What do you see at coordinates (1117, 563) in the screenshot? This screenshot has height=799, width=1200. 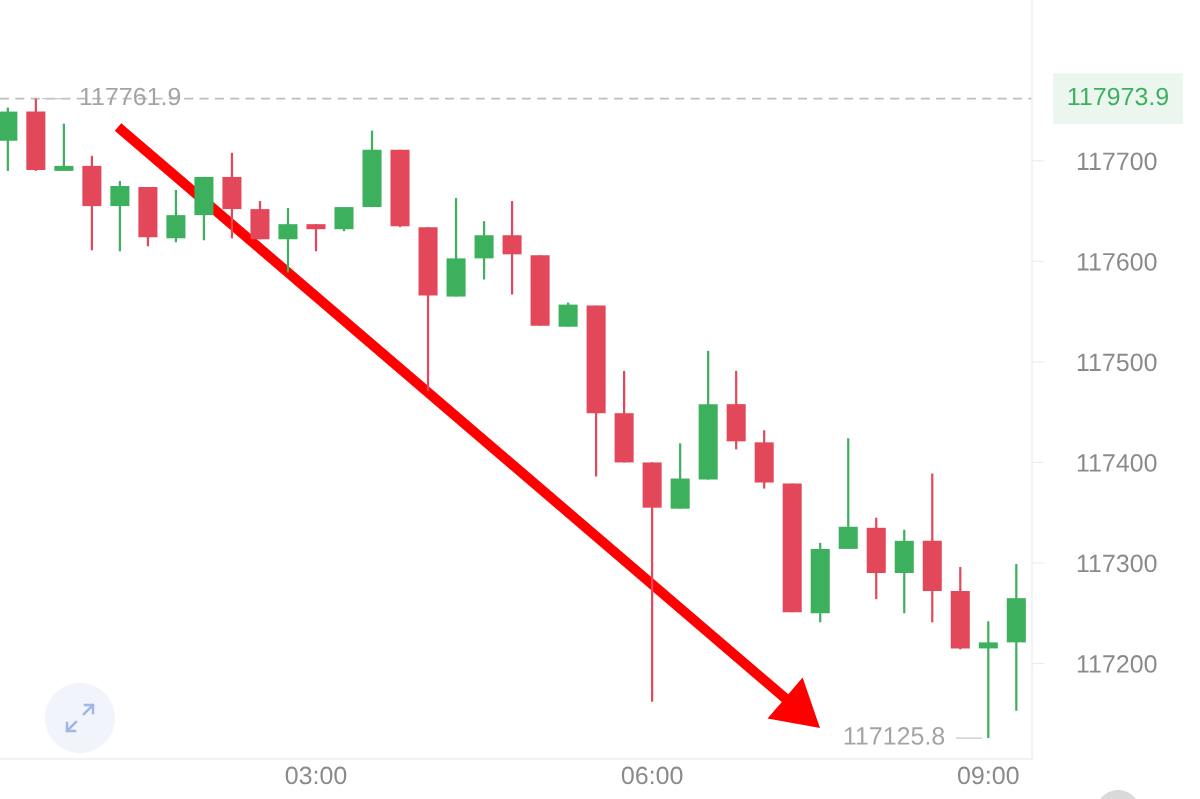 I see `y-tick-label: 117300` at bounding box center [1117, 563].